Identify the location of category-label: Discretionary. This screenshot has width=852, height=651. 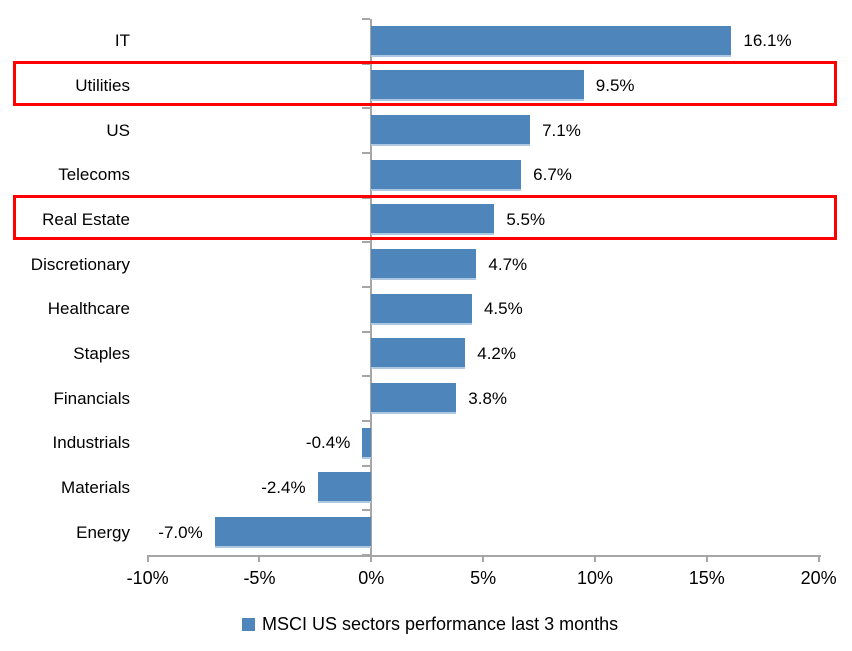
(80, 264).